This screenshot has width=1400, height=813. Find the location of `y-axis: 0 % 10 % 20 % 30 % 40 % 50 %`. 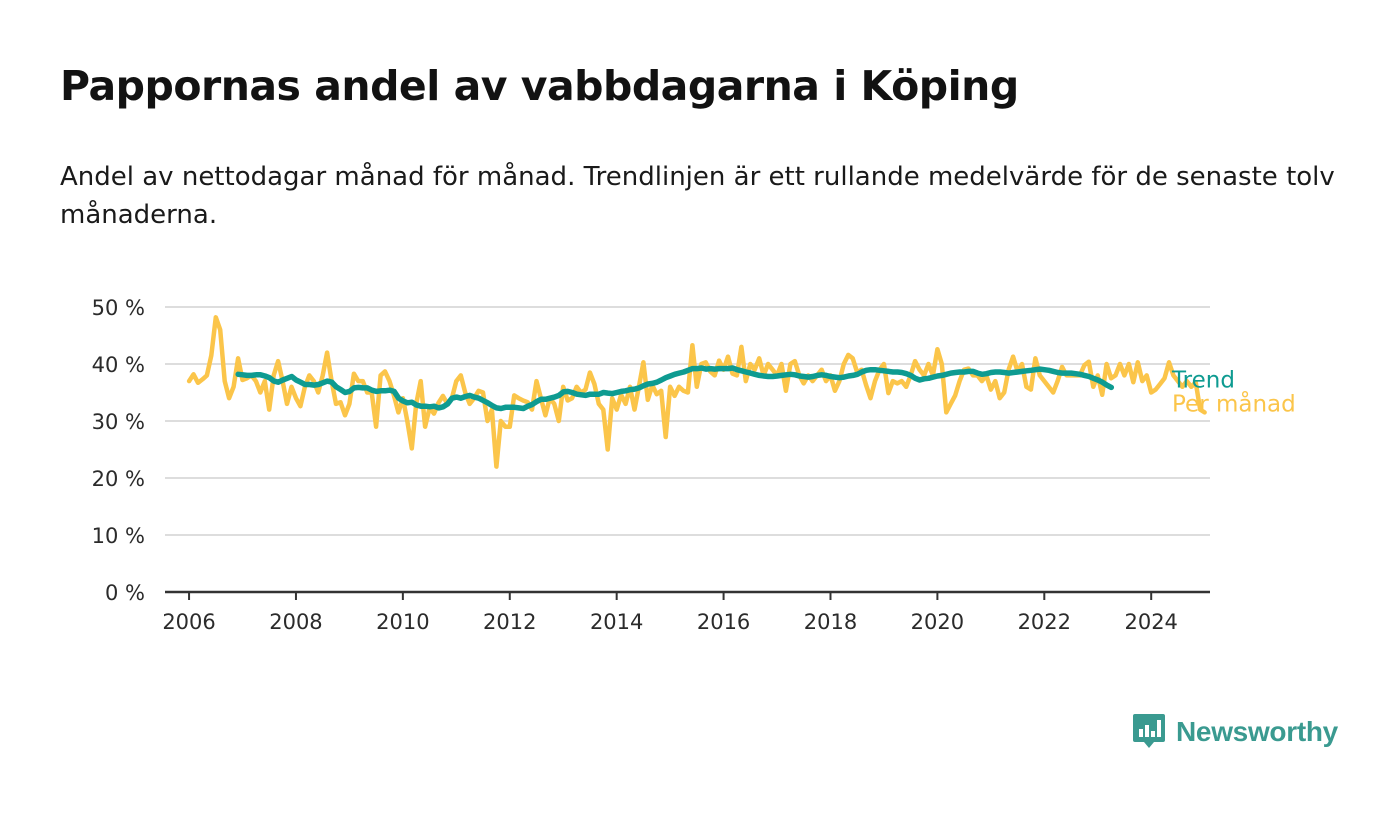

y-axis: 0 % 10 % 20 % 30 % 40 % 50 % is located at coordinates (118, 450).